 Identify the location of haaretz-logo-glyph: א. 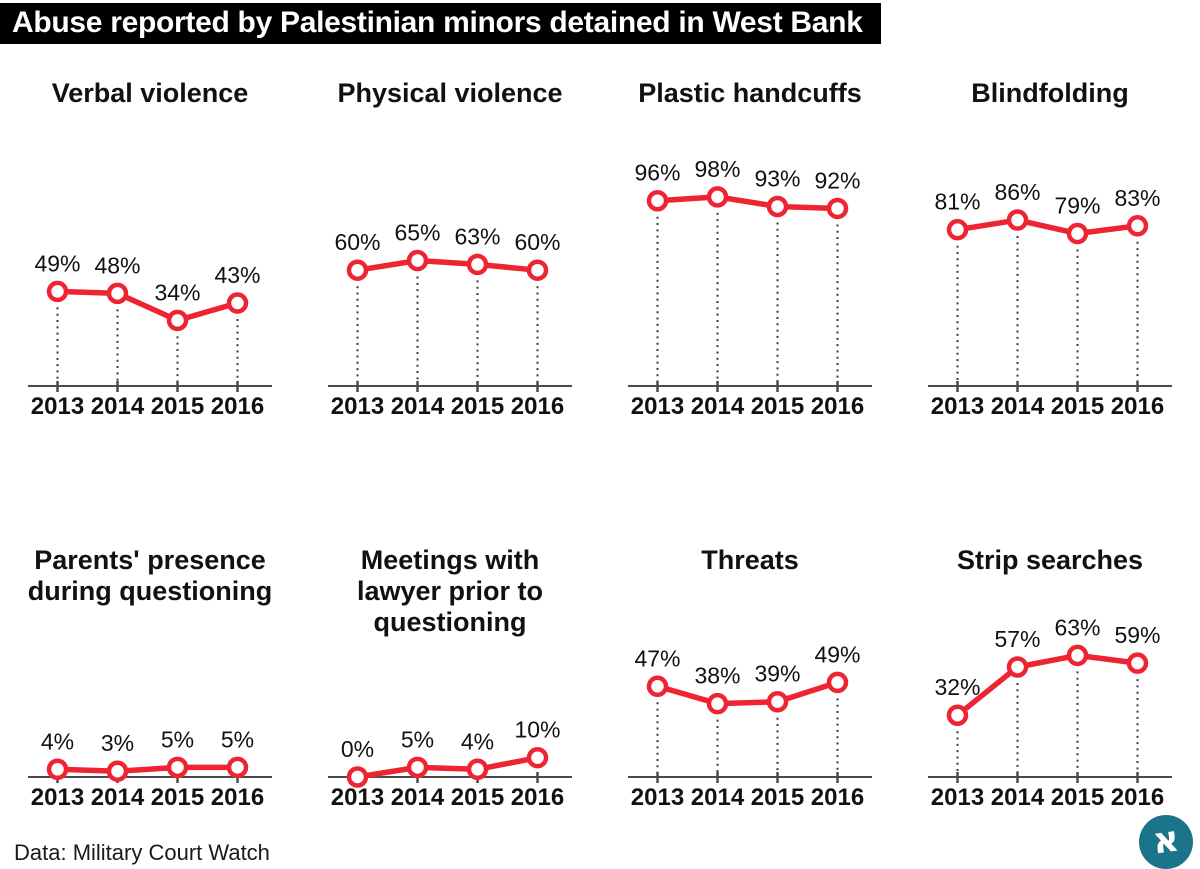
(1165, 840).